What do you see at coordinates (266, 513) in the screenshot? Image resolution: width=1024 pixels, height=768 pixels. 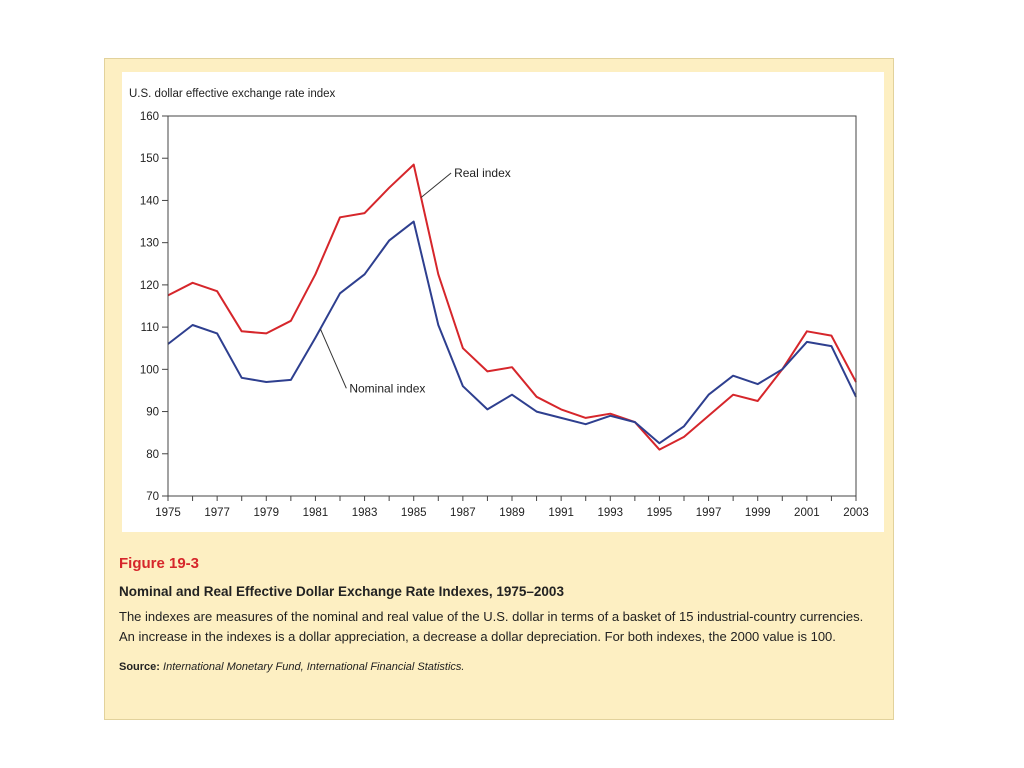 I see `x-tick-label: 1979` at bounding box center [266, 513].